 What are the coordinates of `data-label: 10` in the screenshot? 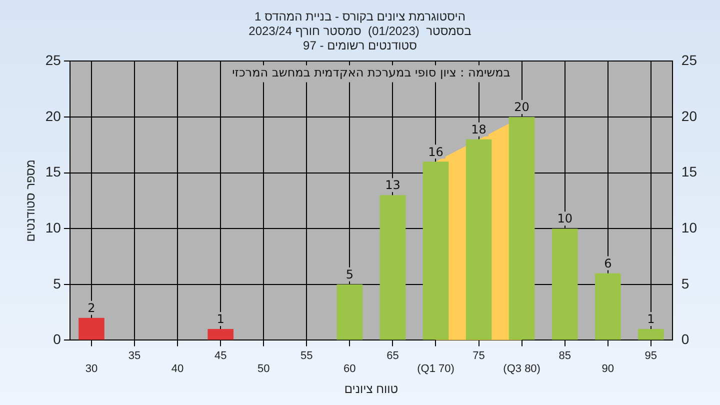 It's located at (564, 219).